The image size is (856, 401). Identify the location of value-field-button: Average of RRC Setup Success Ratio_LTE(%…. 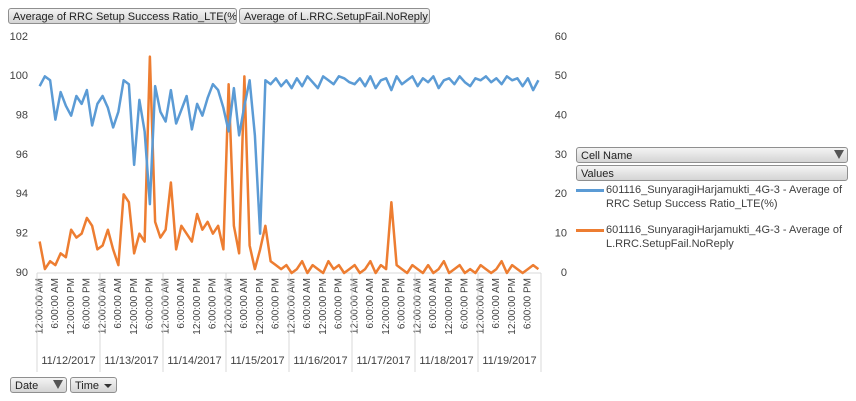
(122, 16).